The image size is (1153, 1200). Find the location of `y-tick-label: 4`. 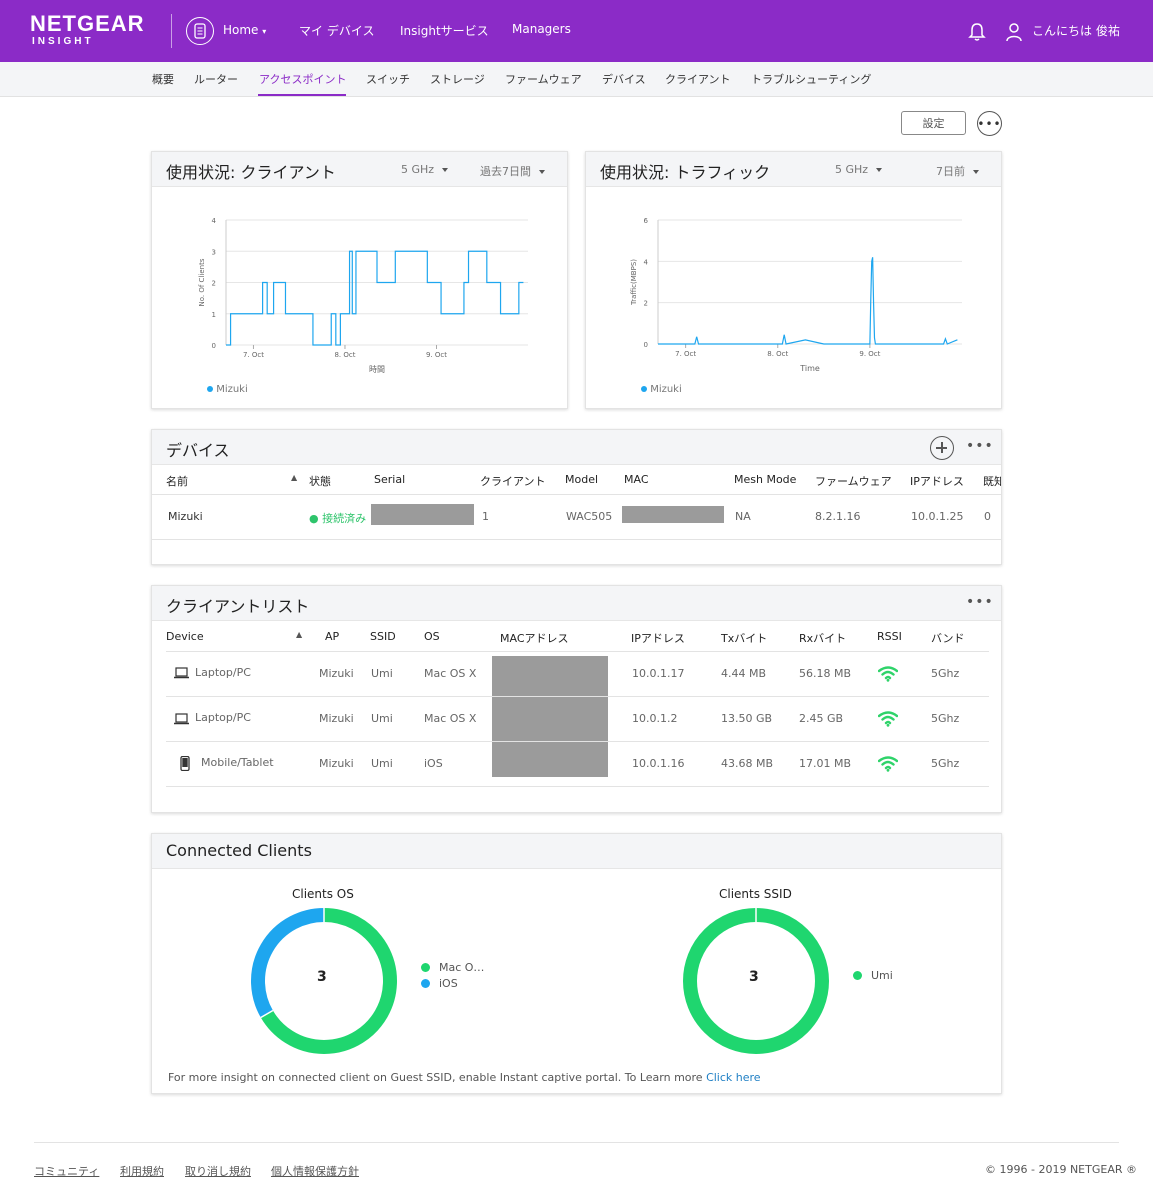

y-tick-label: 4 is located at coordinates (214, 221).